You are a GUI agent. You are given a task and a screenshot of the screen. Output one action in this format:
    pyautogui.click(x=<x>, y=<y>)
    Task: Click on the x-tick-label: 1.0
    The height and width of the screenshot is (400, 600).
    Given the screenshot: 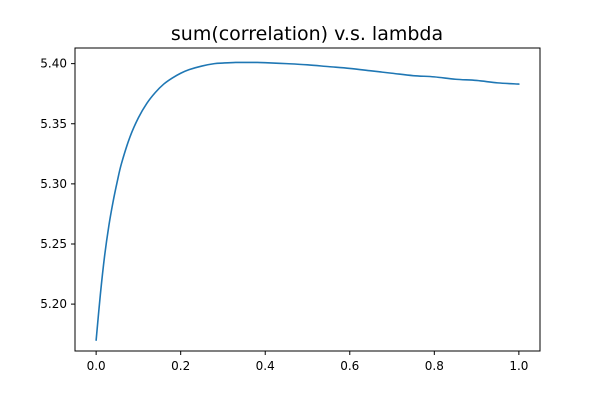 What is the action you would take?
    pyautogui.click(x=518, y=366)
    